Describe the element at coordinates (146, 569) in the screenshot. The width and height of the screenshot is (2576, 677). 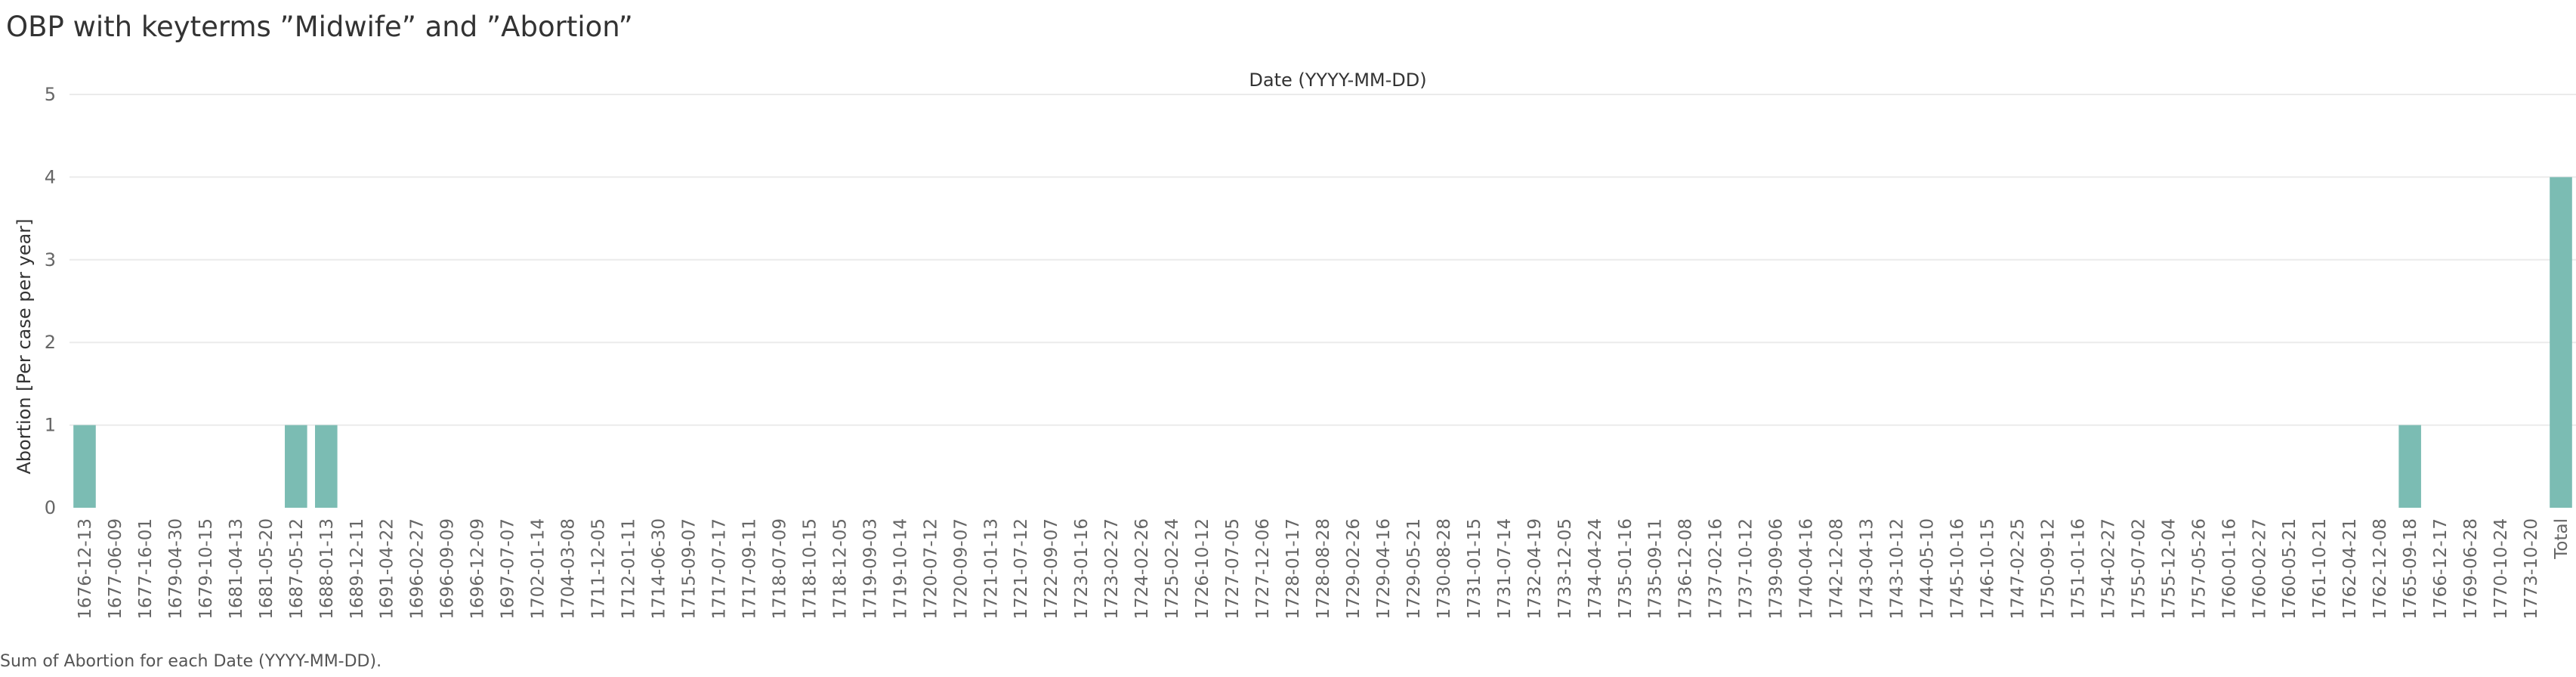
I see `x-tick-label: 1677-16-01` at that location.